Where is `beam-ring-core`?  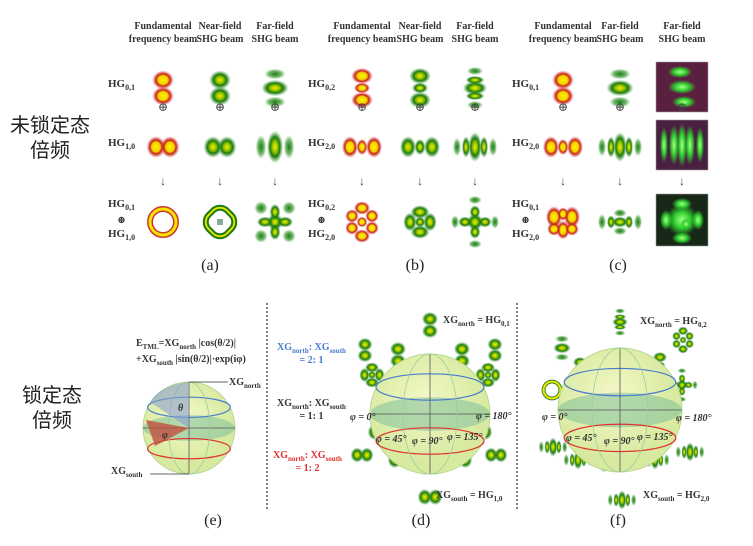
beam-ring-core is located at coordinates (163, 222).